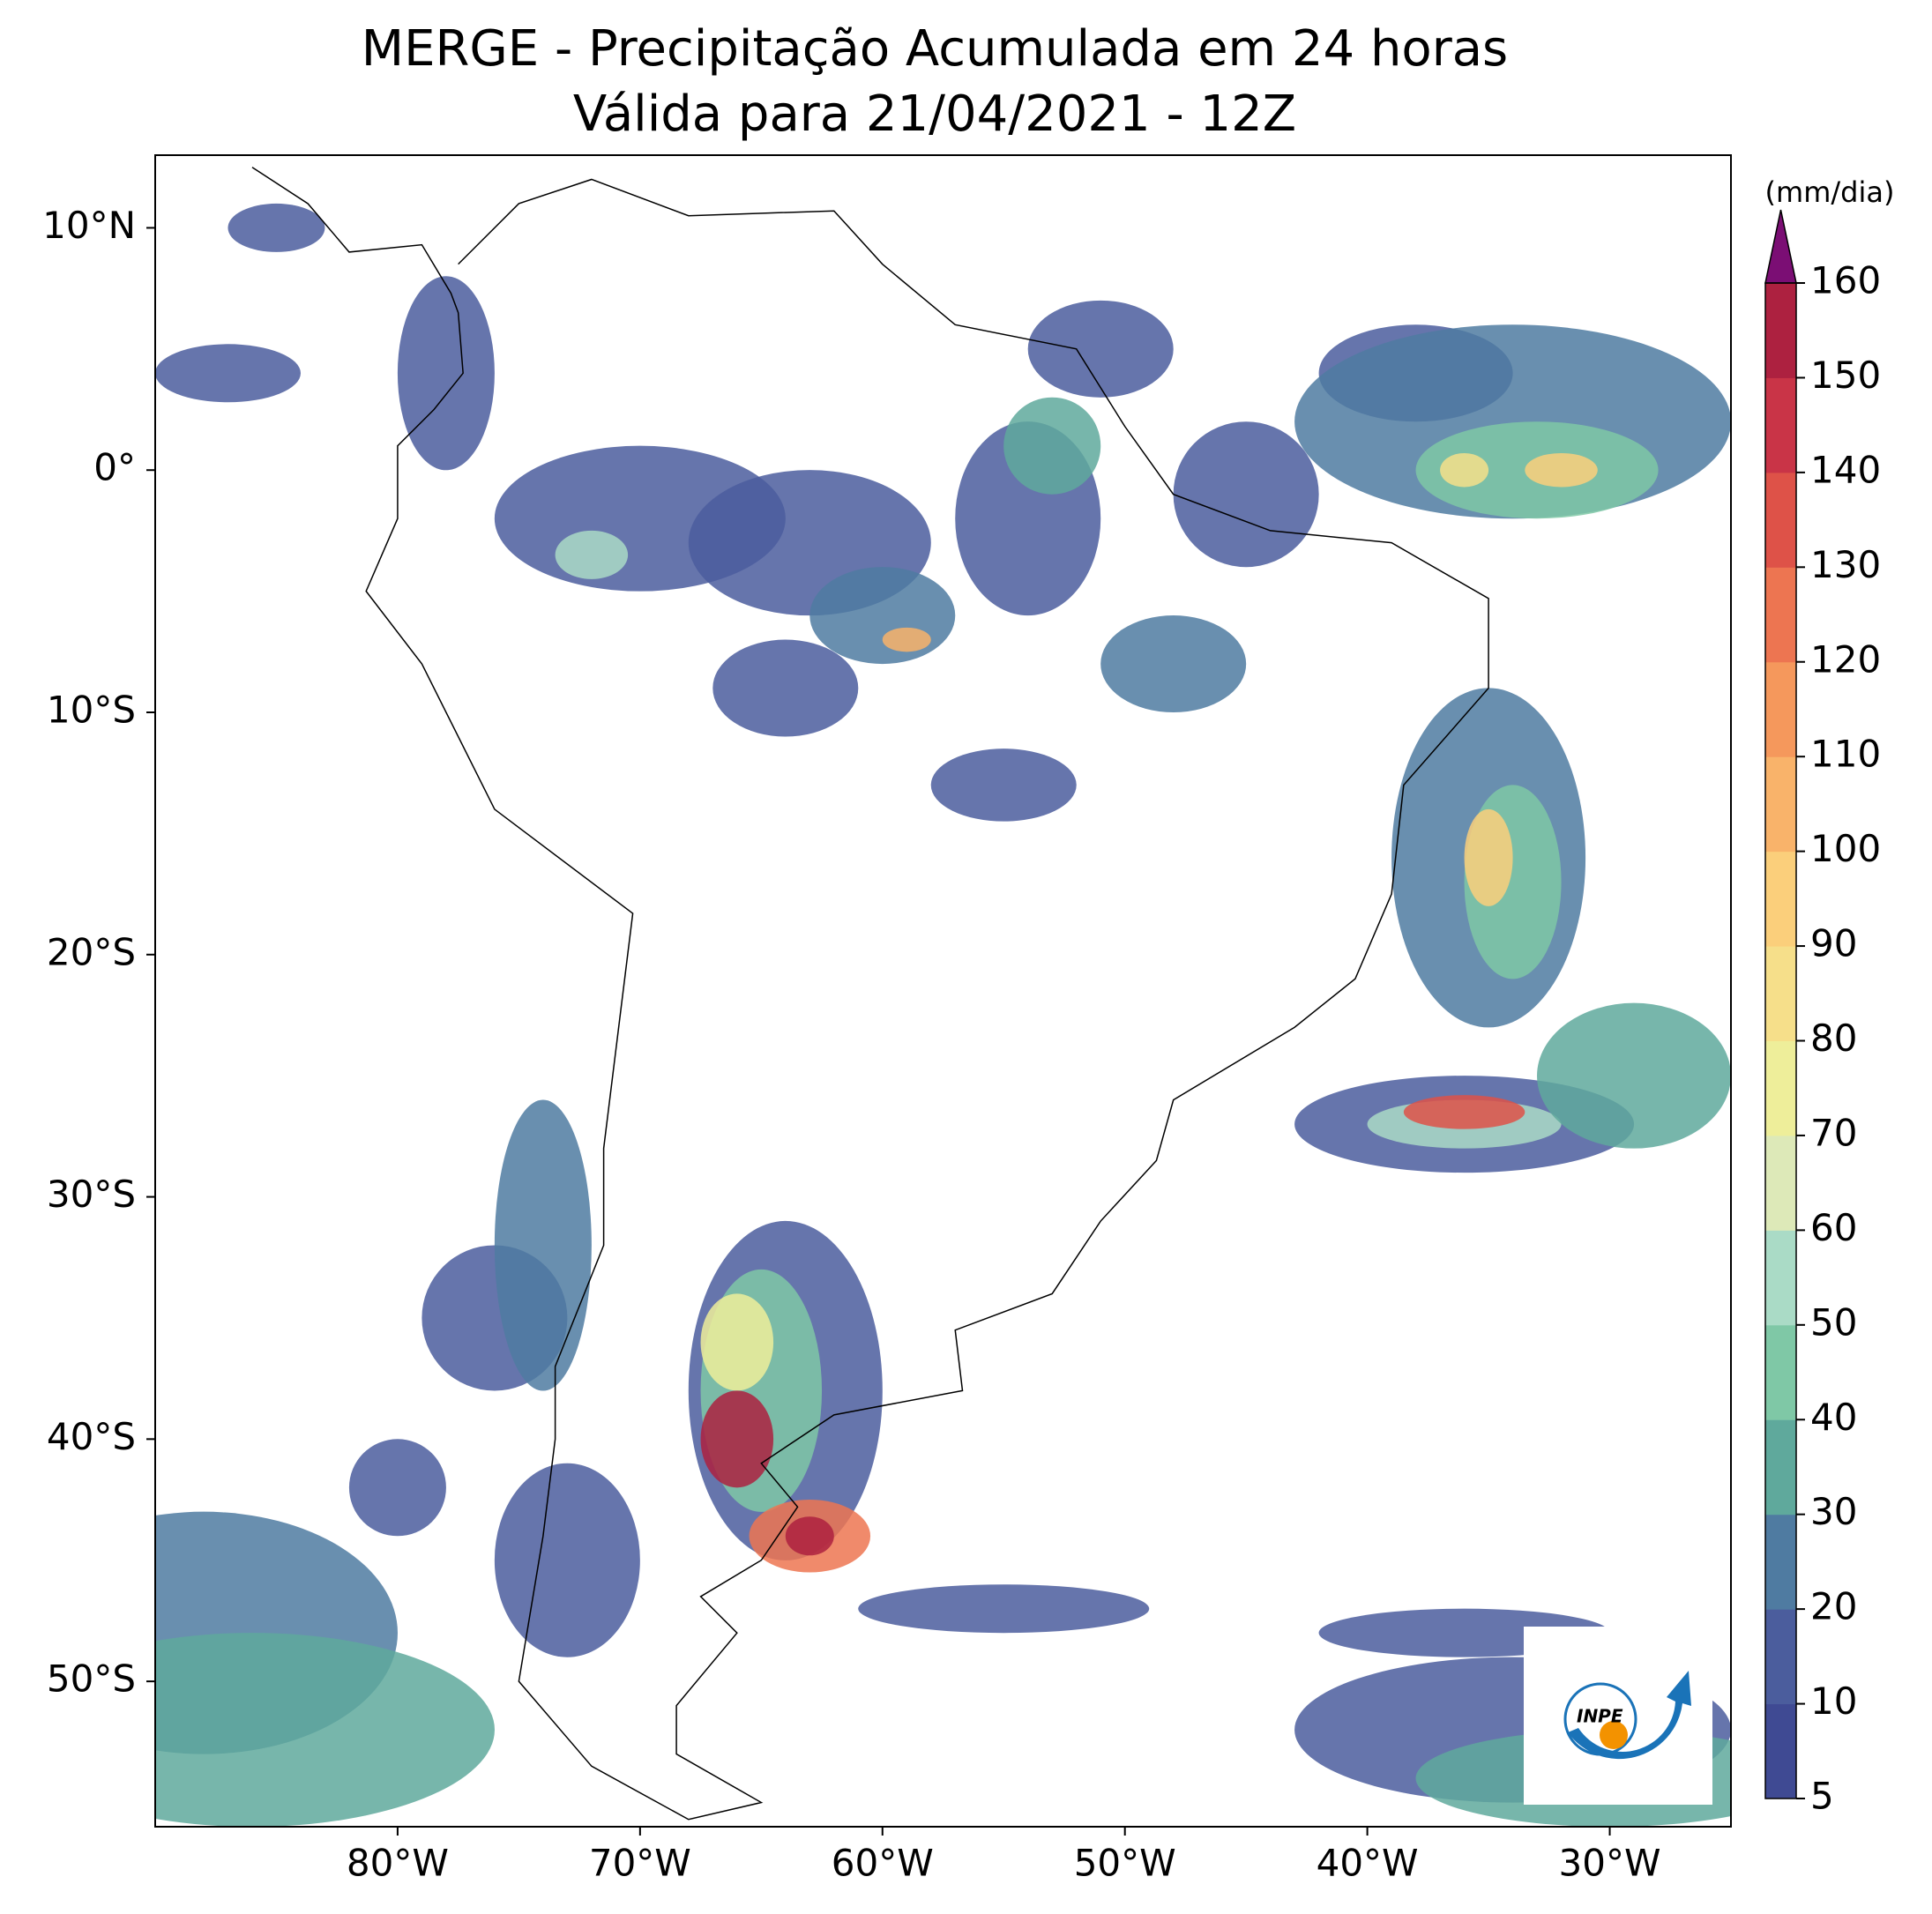 The image size is (1932, 1914). I want to click on y-tick-label: 40°S, so click(91, 1436).